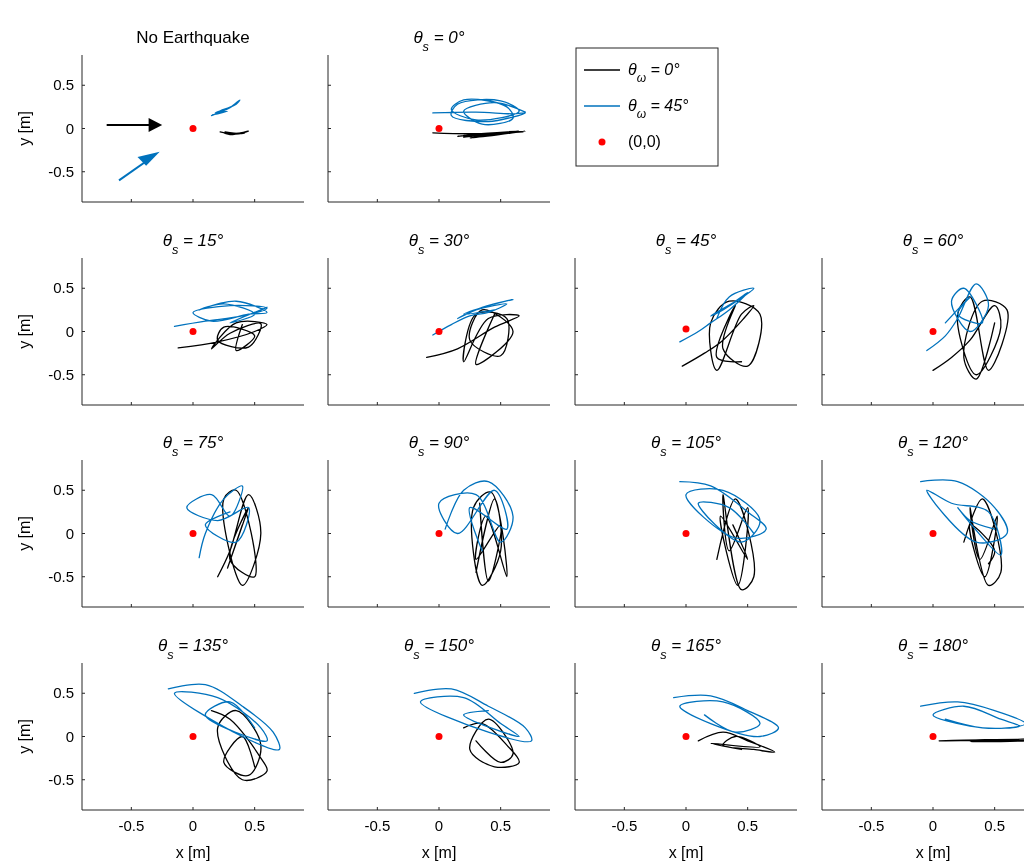 The image size is (1024, 864). I want to click on chart-title: θ$_{s}$ = 45°, so click(686, 244).